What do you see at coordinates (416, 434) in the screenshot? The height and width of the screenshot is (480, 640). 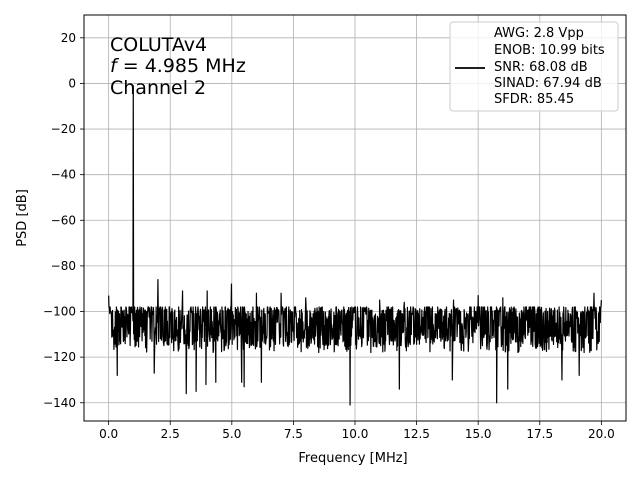 I see `x-tick-label: 12.5` at bounding box center [416, 434].